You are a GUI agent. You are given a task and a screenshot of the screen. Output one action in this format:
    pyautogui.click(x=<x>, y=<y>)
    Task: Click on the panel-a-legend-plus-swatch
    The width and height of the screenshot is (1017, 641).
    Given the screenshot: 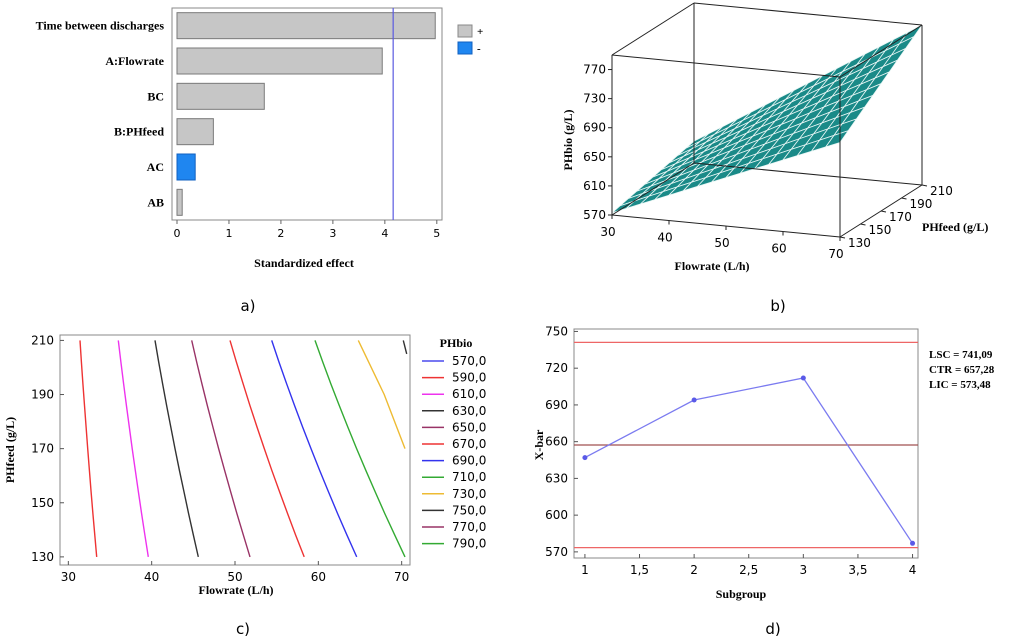 What is the action you would take?
    pyautogui.click(x=465, y=31)
    